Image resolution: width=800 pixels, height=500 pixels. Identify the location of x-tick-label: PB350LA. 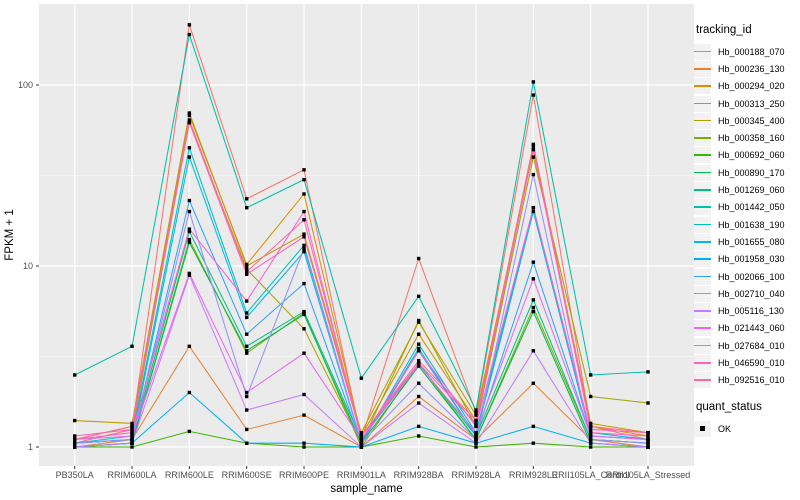
(75, 475).